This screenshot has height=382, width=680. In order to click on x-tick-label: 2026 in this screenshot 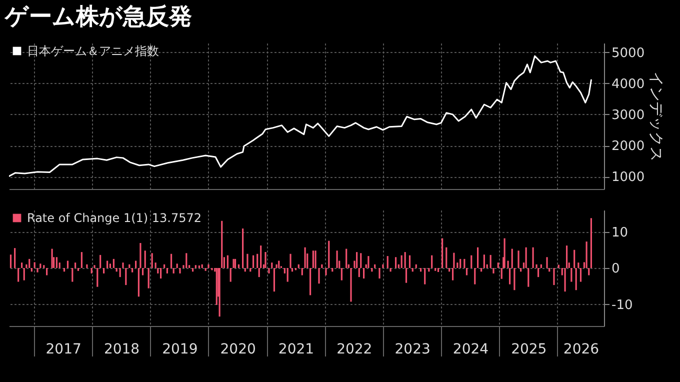, I will do `click(581, 350)`.